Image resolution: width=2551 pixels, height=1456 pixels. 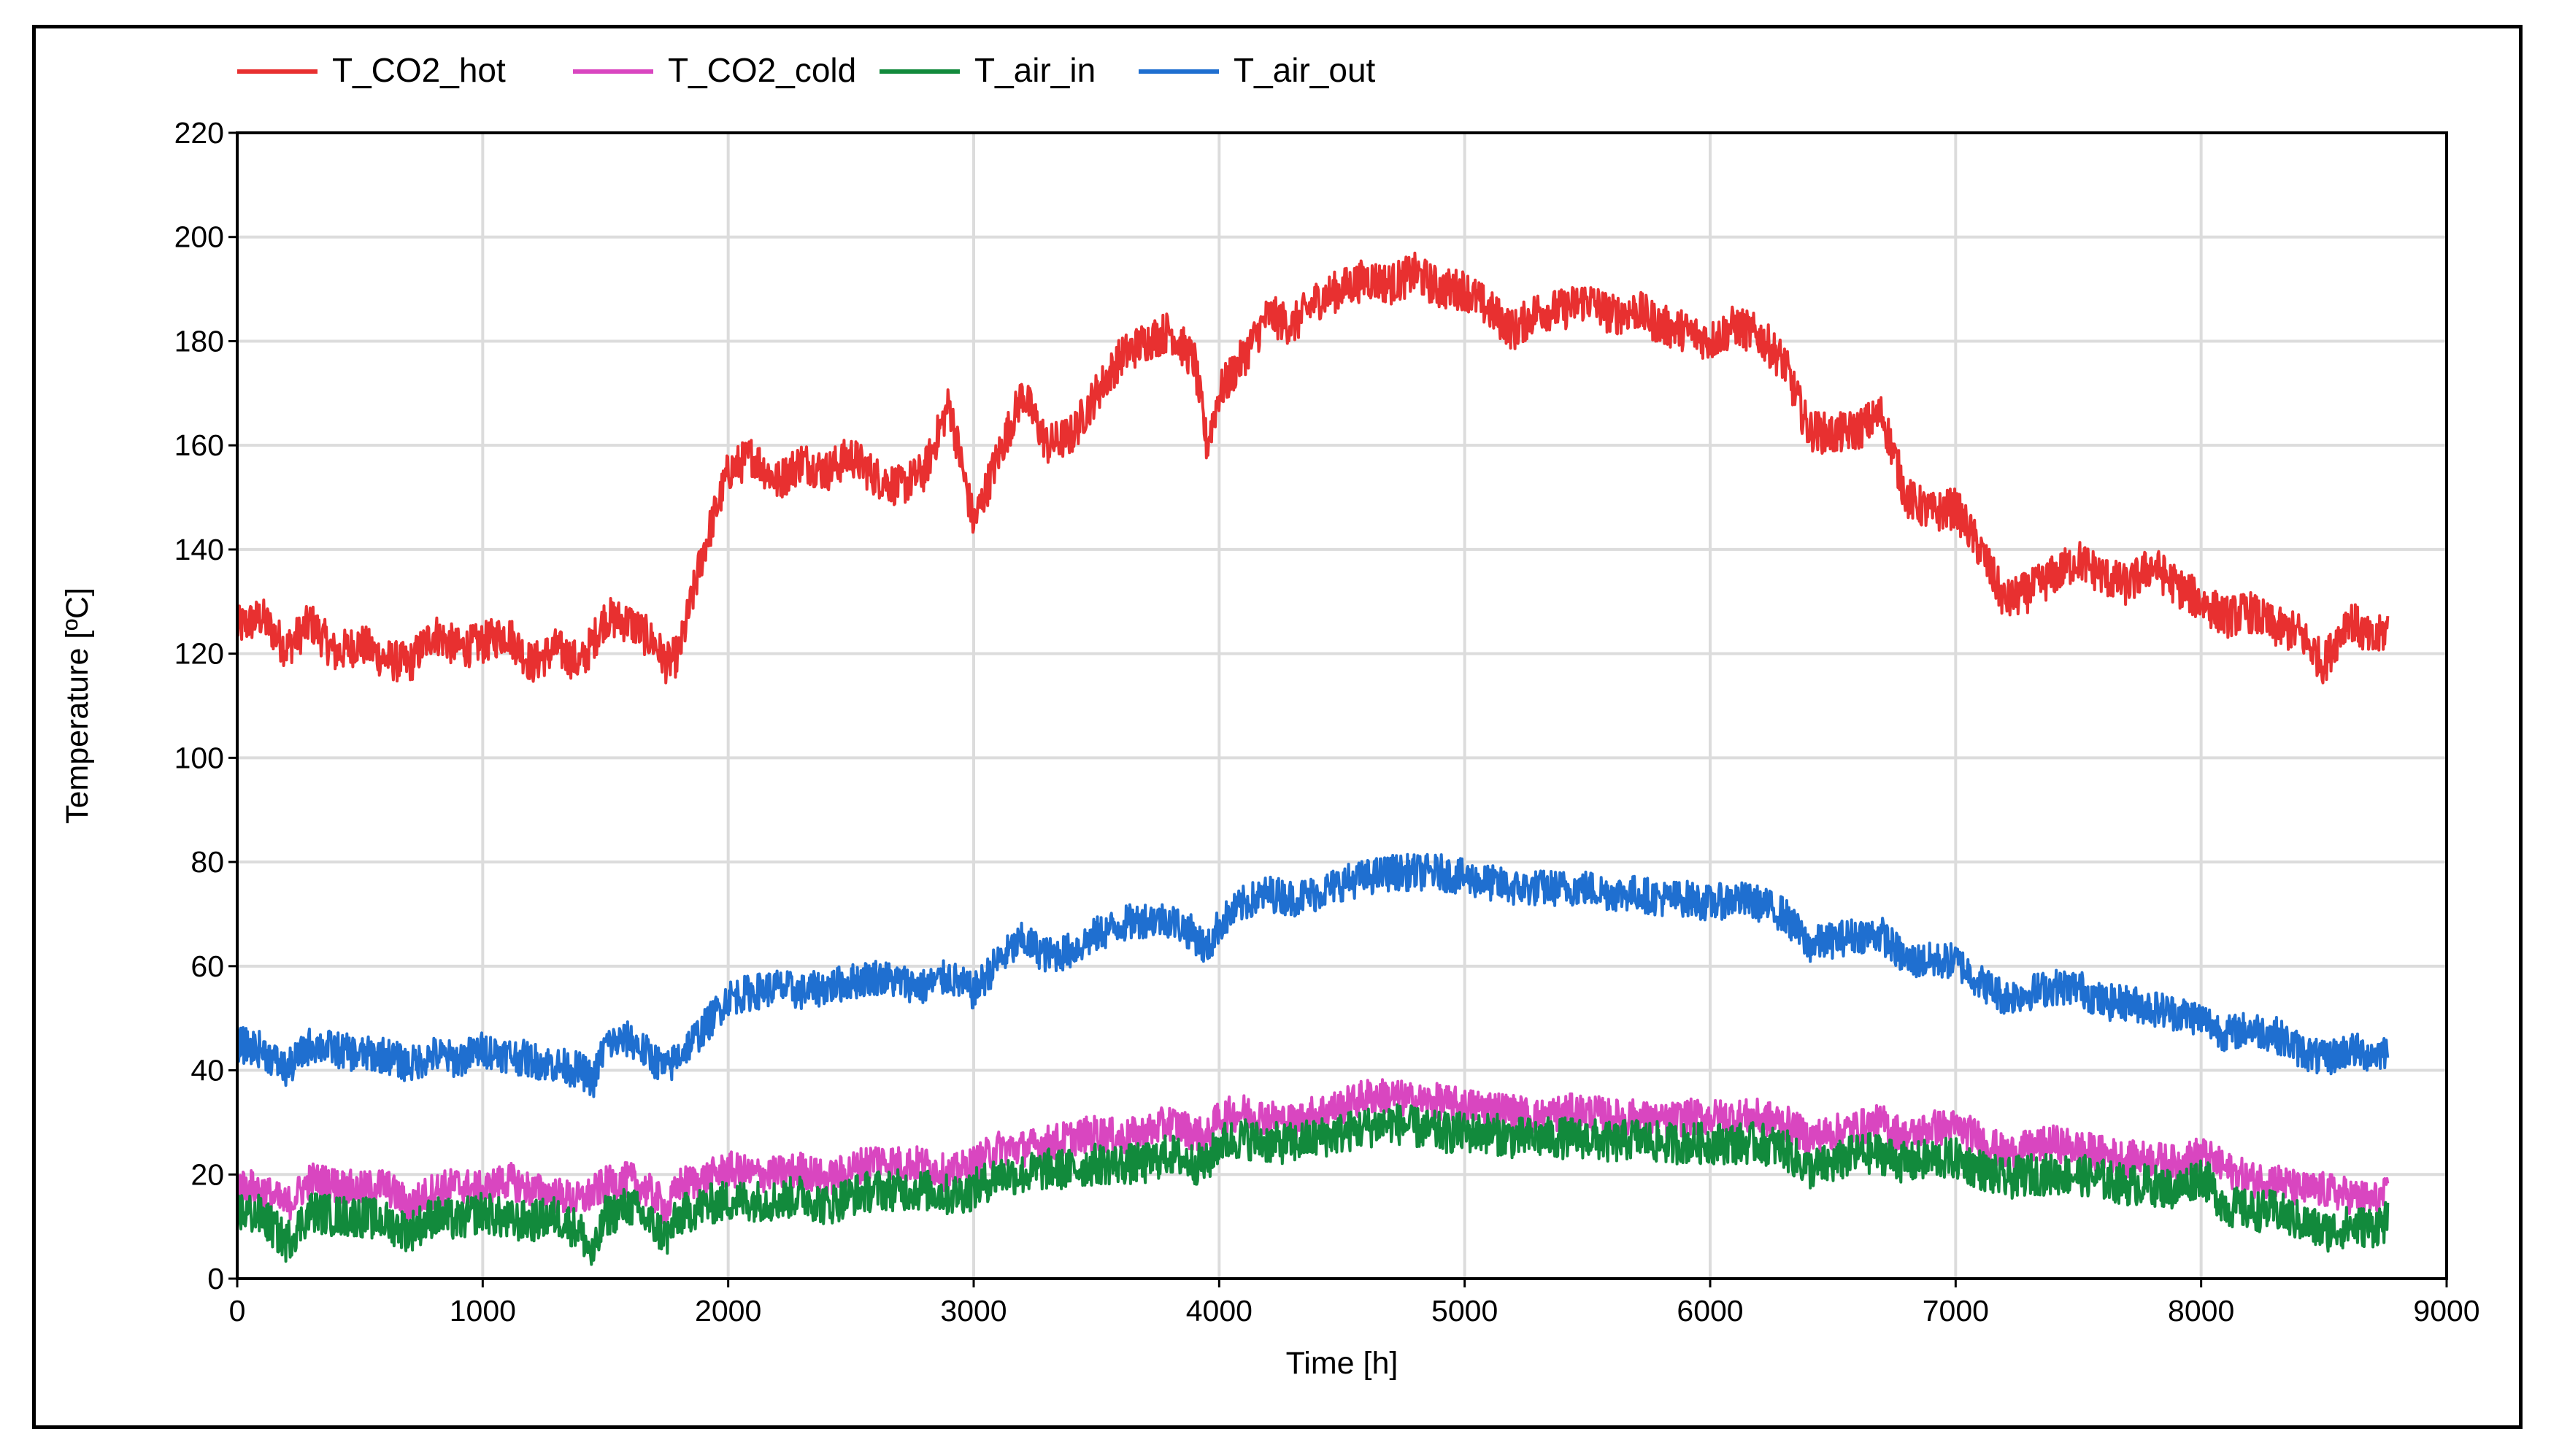 I want to click on x-tick-label: 8000, so click(x=2201, y=1311).